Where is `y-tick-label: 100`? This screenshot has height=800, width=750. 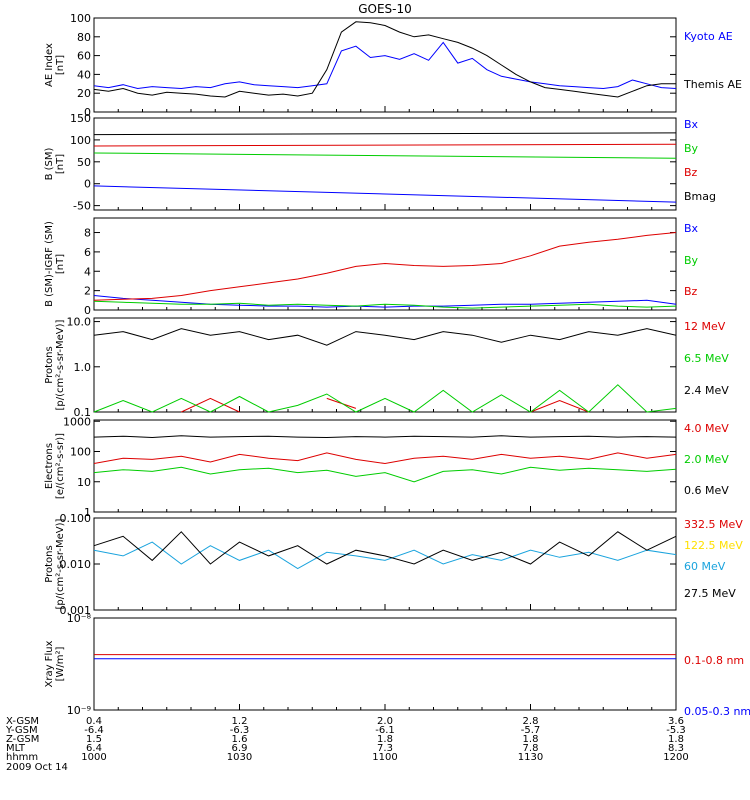 y-tick-label: 100 is located at coordinates (80, 452).